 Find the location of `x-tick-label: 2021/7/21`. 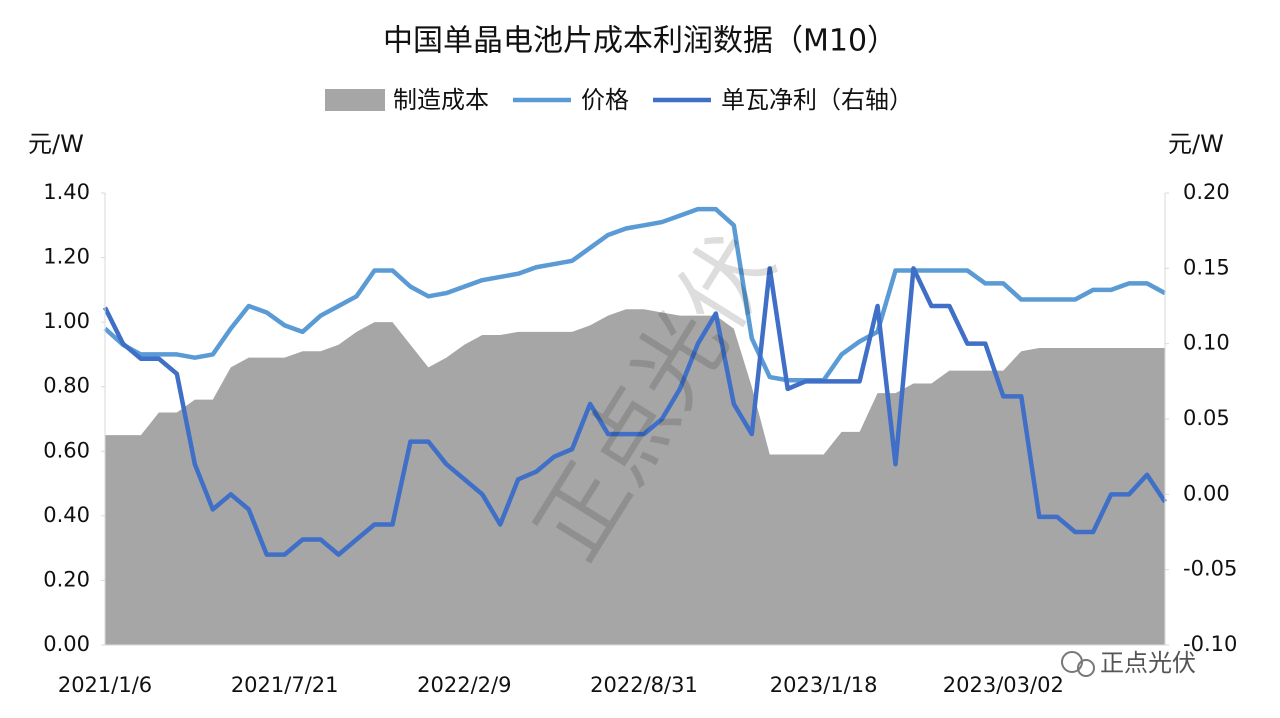

x-tick-label: 2021/7/21 is located at coordinates (285, 685).